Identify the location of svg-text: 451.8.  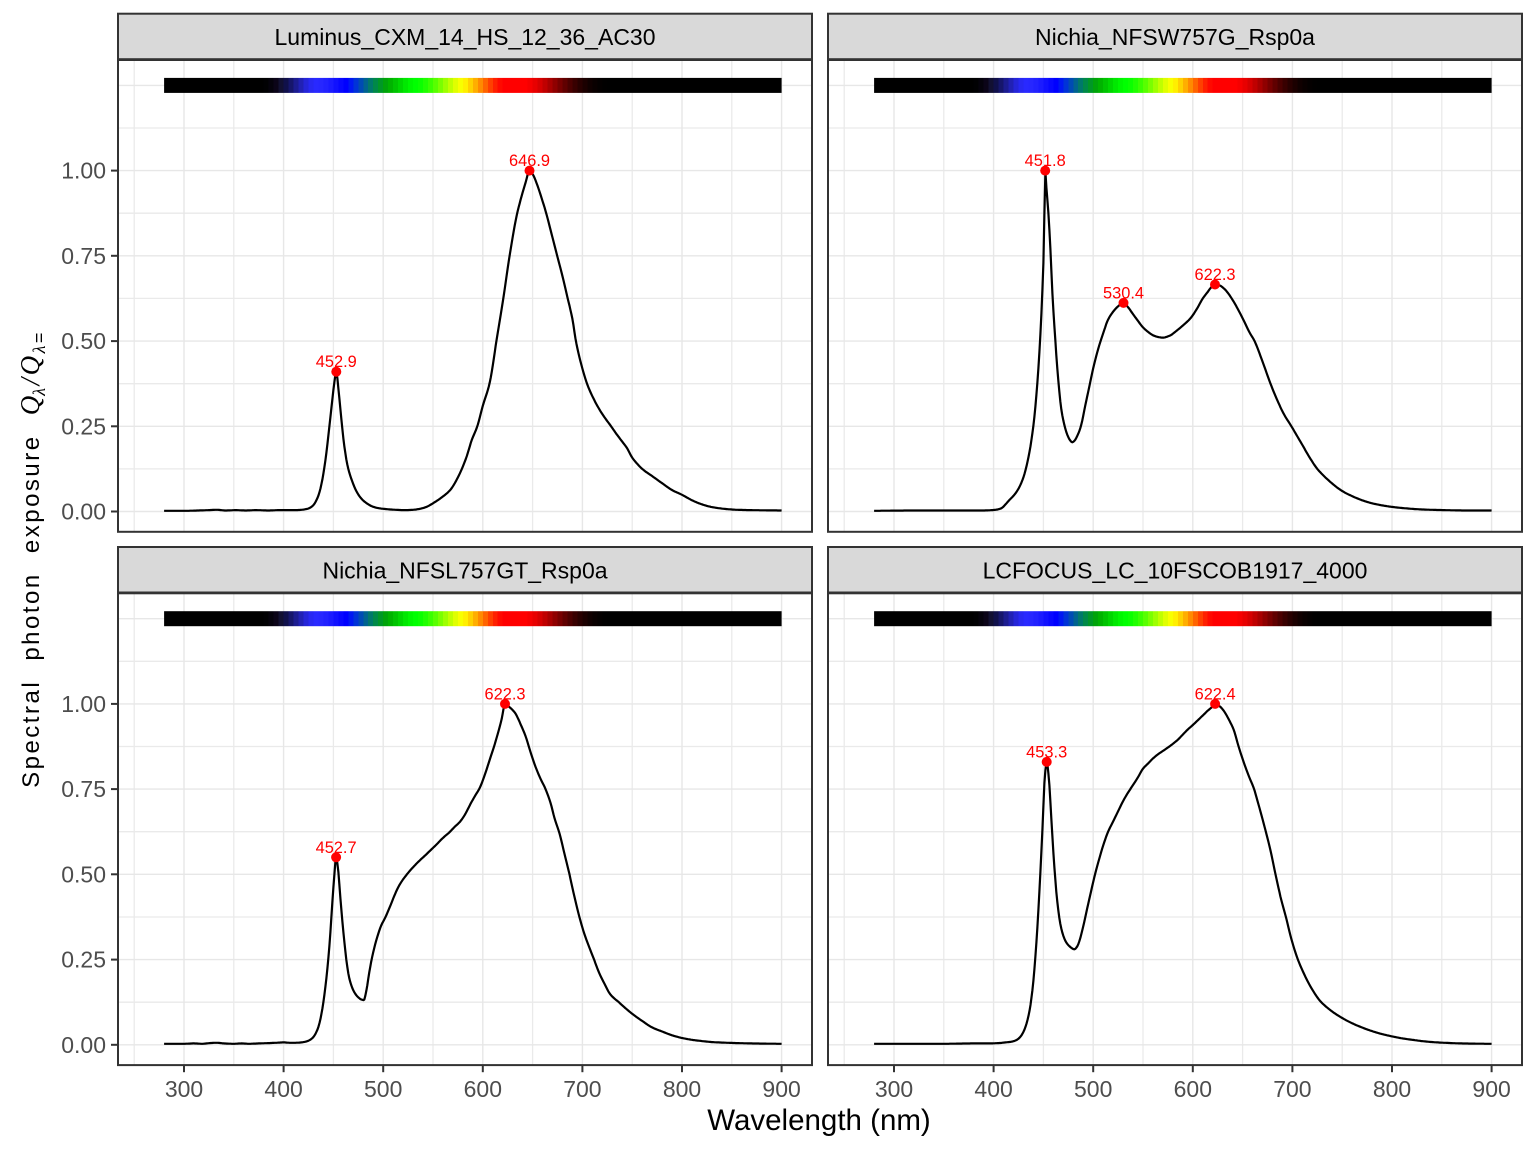
(1045, 161).